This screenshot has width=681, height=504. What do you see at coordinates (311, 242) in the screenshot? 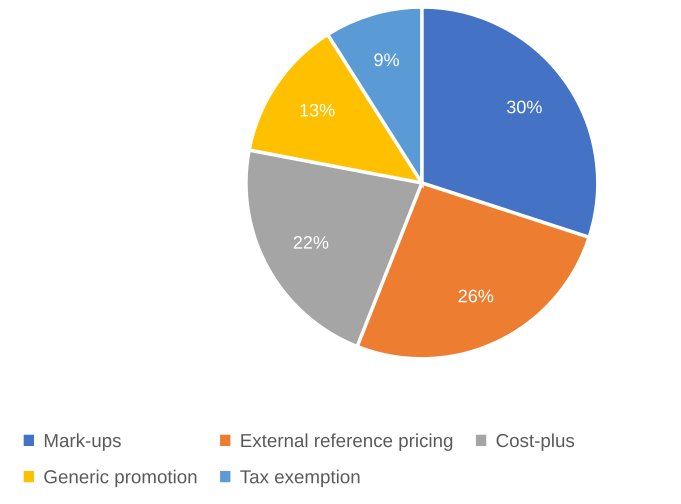
I see `data-label: 22%` at bounding box center [311, 242].